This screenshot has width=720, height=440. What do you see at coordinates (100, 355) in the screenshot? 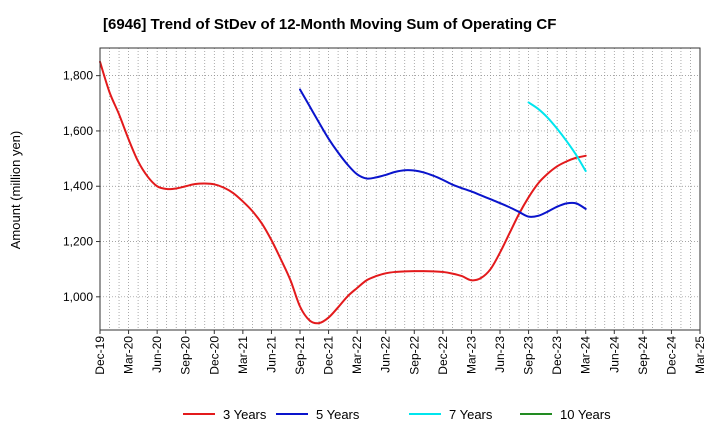
I see `x-tick-label: Dec-19` at bounding box center [100, 355].